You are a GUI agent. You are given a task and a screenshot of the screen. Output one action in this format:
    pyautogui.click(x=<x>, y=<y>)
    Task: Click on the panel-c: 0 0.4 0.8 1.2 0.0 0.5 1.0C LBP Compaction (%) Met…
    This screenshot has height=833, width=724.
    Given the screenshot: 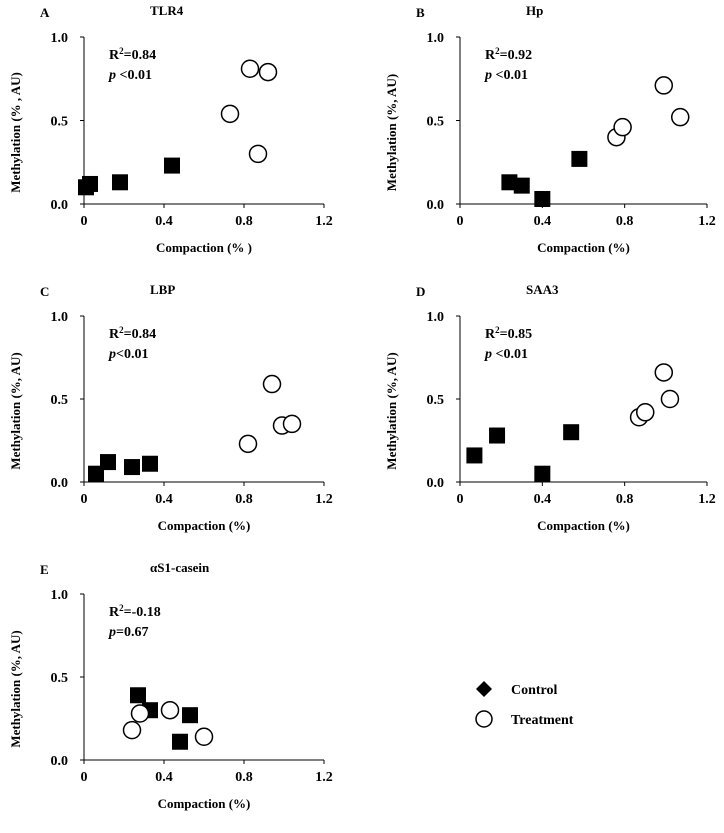 What is the action you would take?
    pyautogui.click(x=170, y=407)
    